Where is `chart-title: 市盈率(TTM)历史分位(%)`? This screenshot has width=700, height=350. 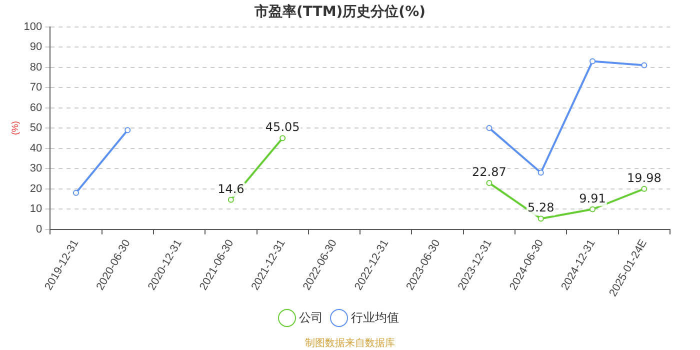 chart-title: 市盈率(TTM)历史分位(%) is located at coordinates (340, 11).